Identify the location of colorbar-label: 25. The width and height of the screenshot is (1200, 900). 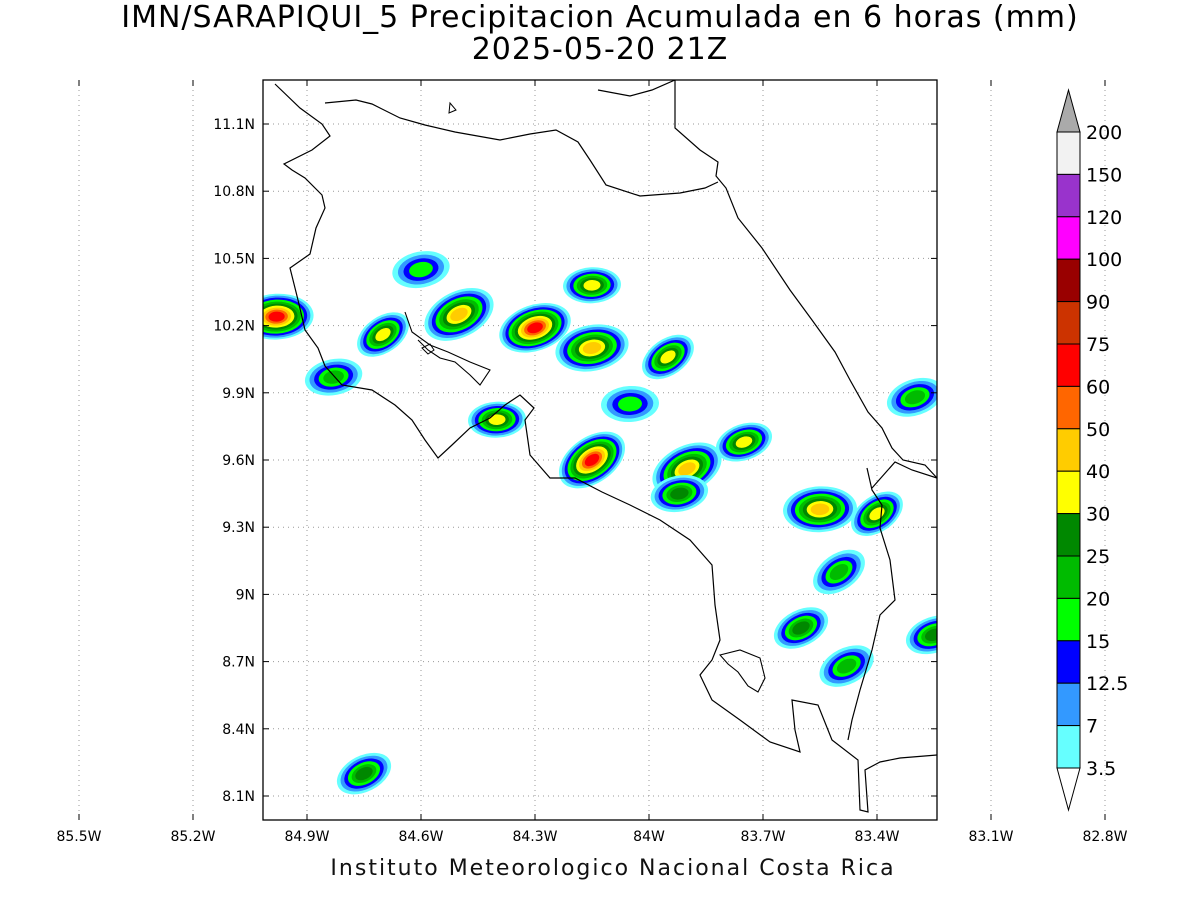
(1098, 557).